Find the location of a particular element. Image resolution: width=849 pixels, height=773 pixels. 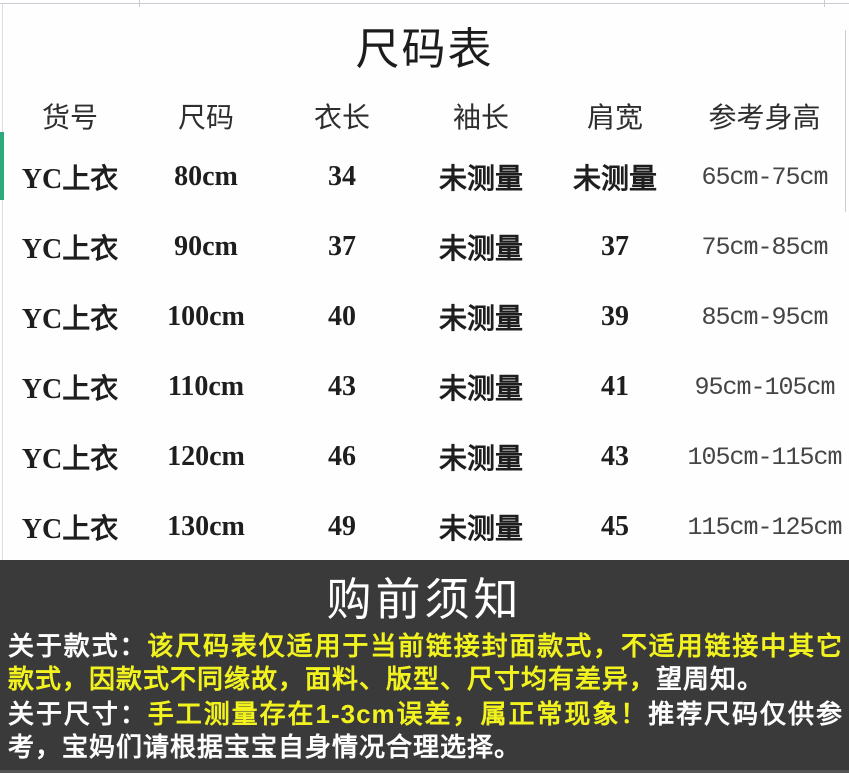

table-row: YC上衣 110cm 43 未测量 41 95cm-105cm is located at coordinates (424, 387).